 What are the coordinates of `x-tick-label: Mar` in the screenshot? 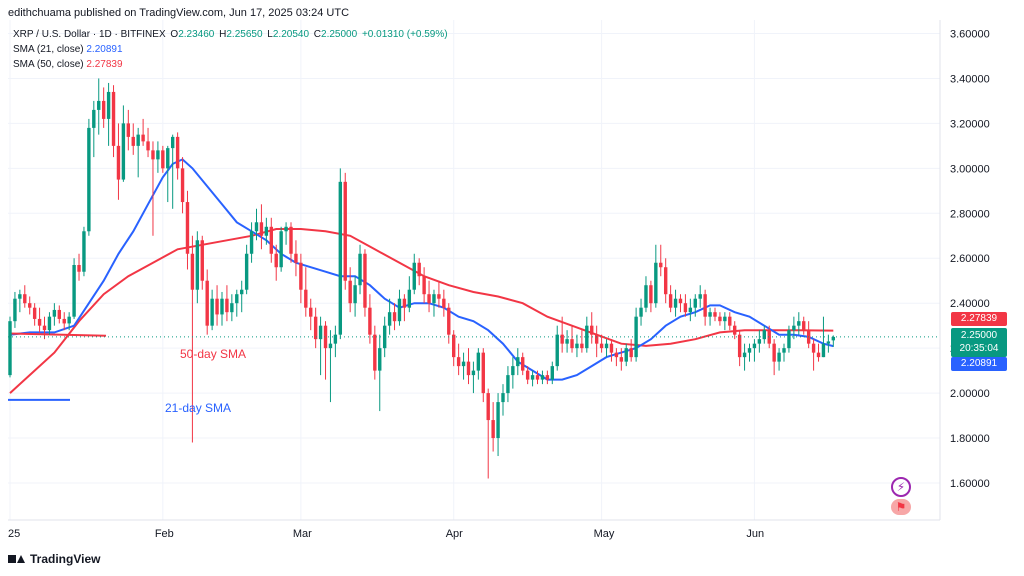 It's located at (302, 534).